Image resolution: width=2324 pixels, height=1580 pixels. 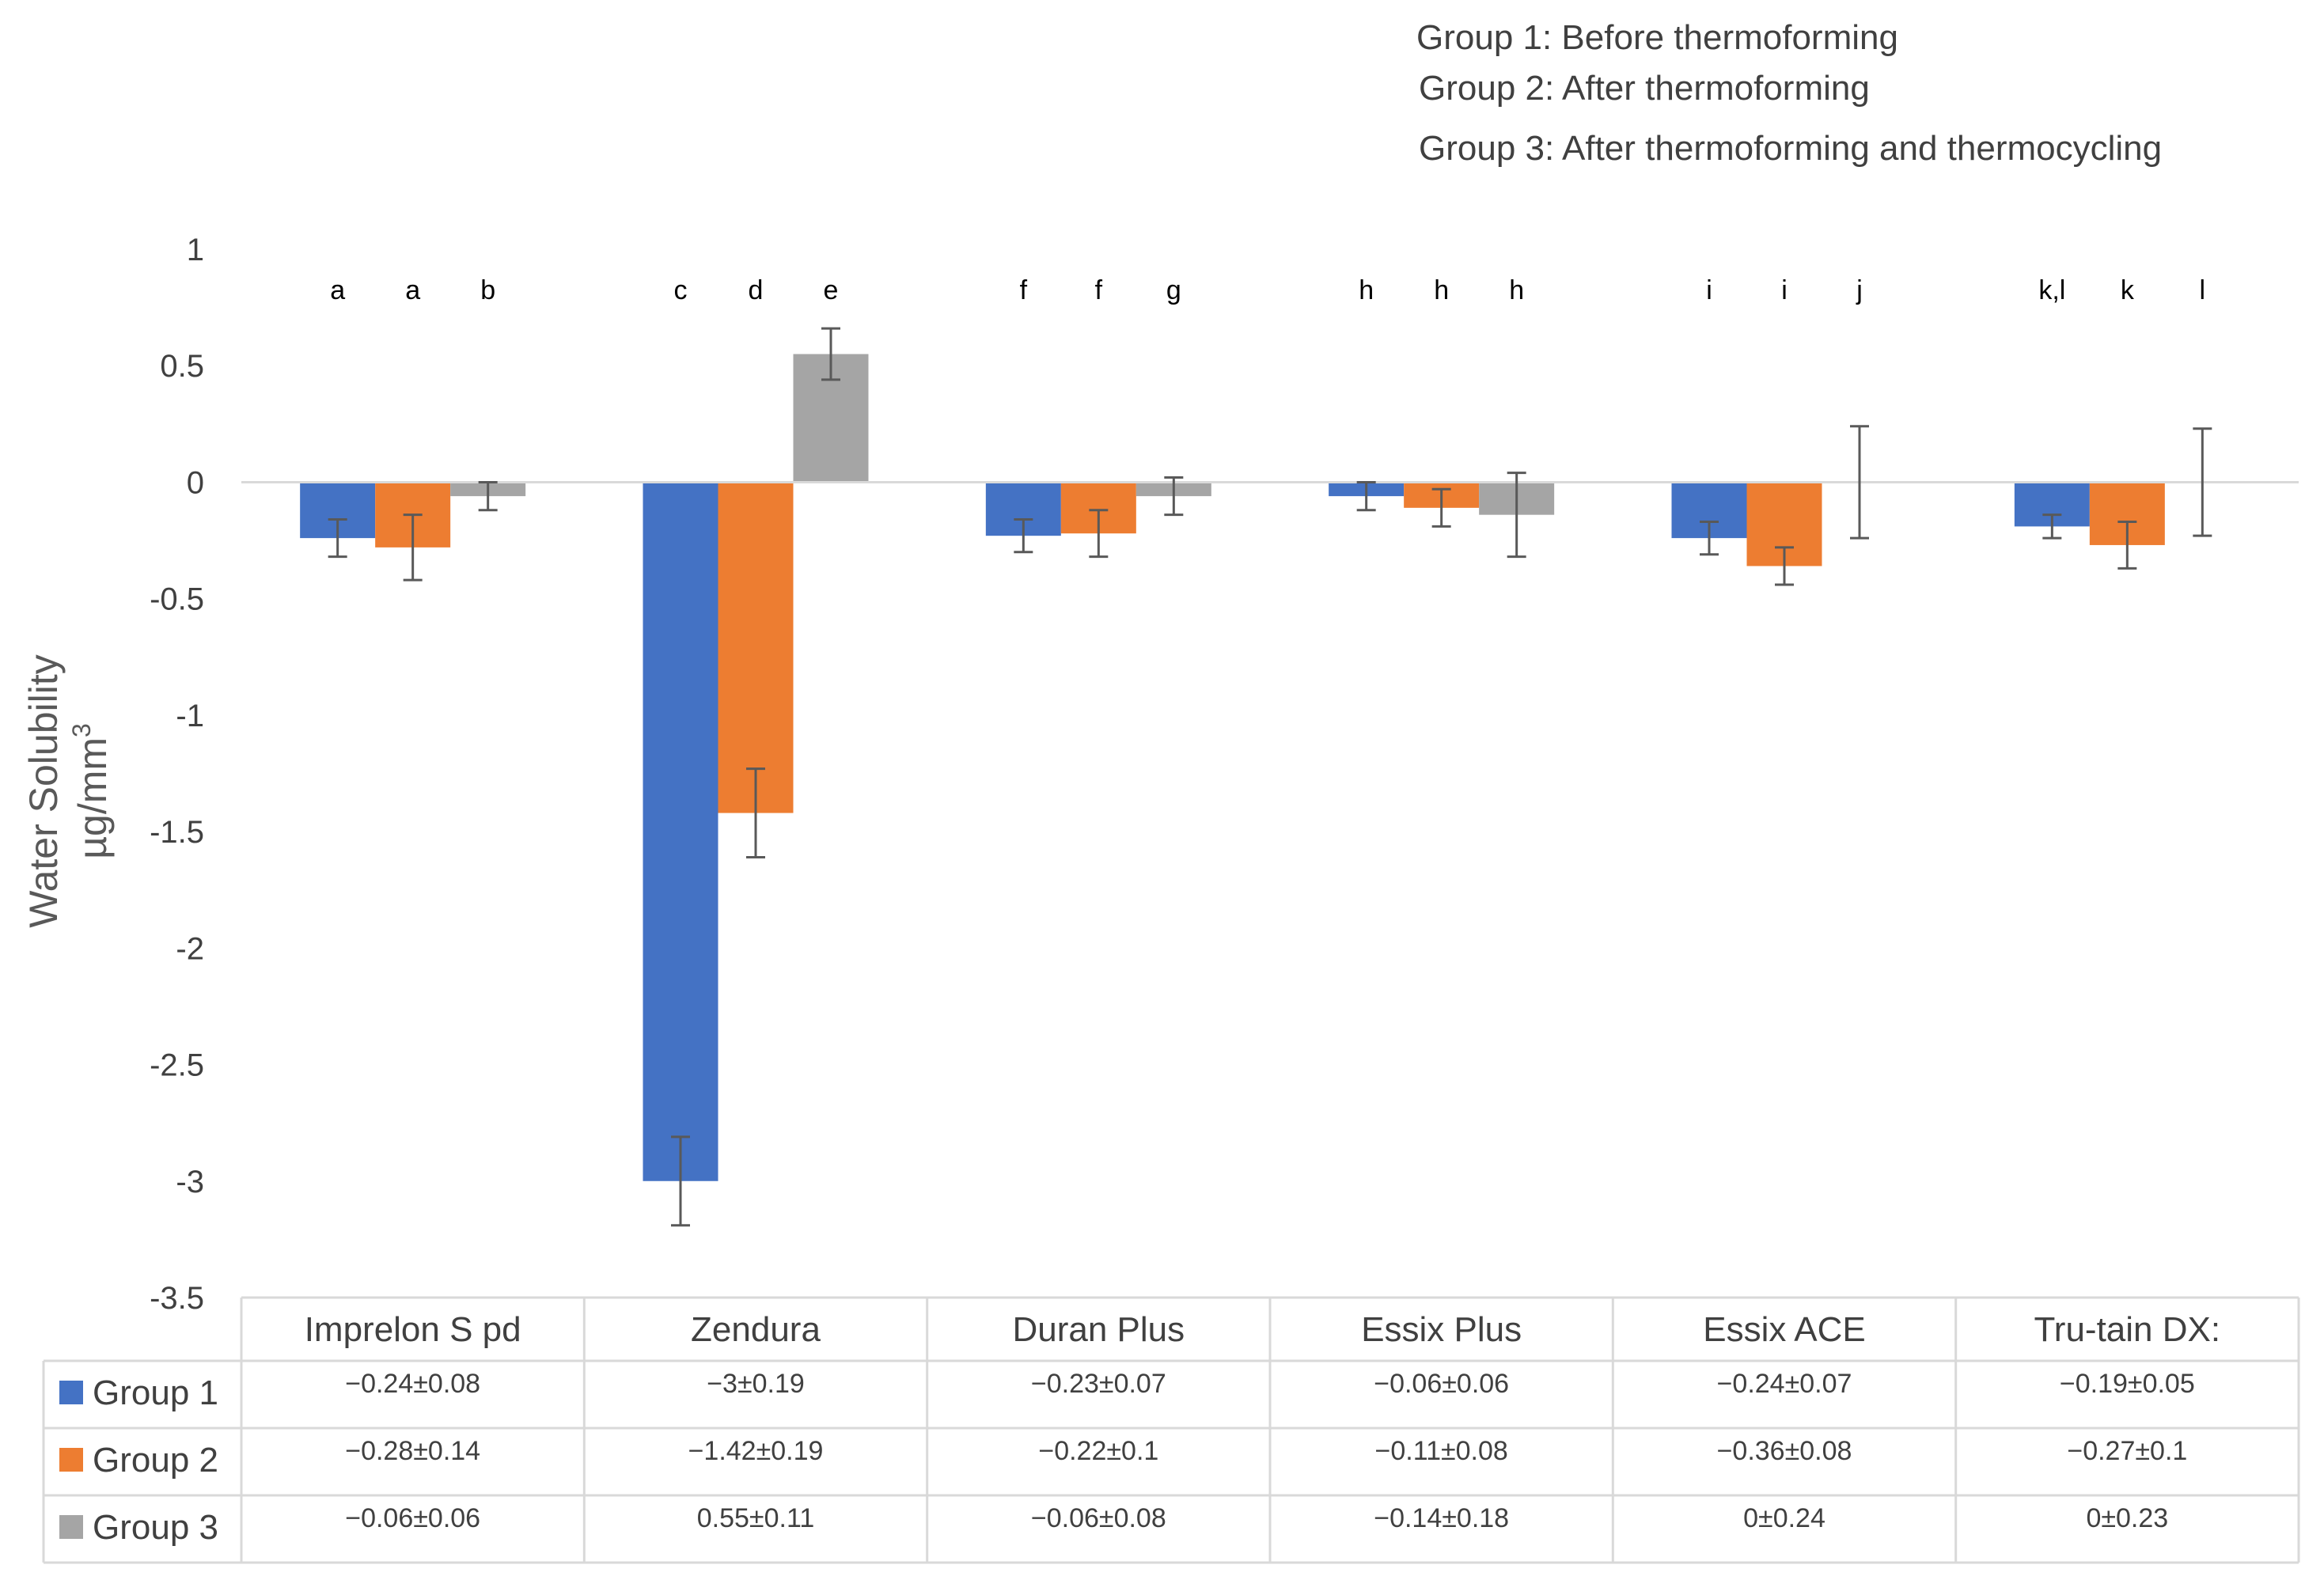 What do you see at coordinates (195, 482) in the screenshot?
I see `y-tick-label: 0` at bounding box center [195, 482].